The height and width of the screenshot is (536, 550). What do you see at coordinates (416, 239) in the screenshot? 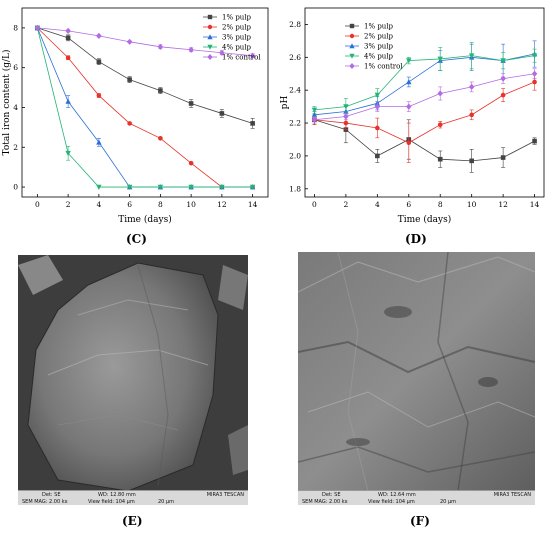
I see `panel-label-d: (D)` at bounding box center [416, 239].